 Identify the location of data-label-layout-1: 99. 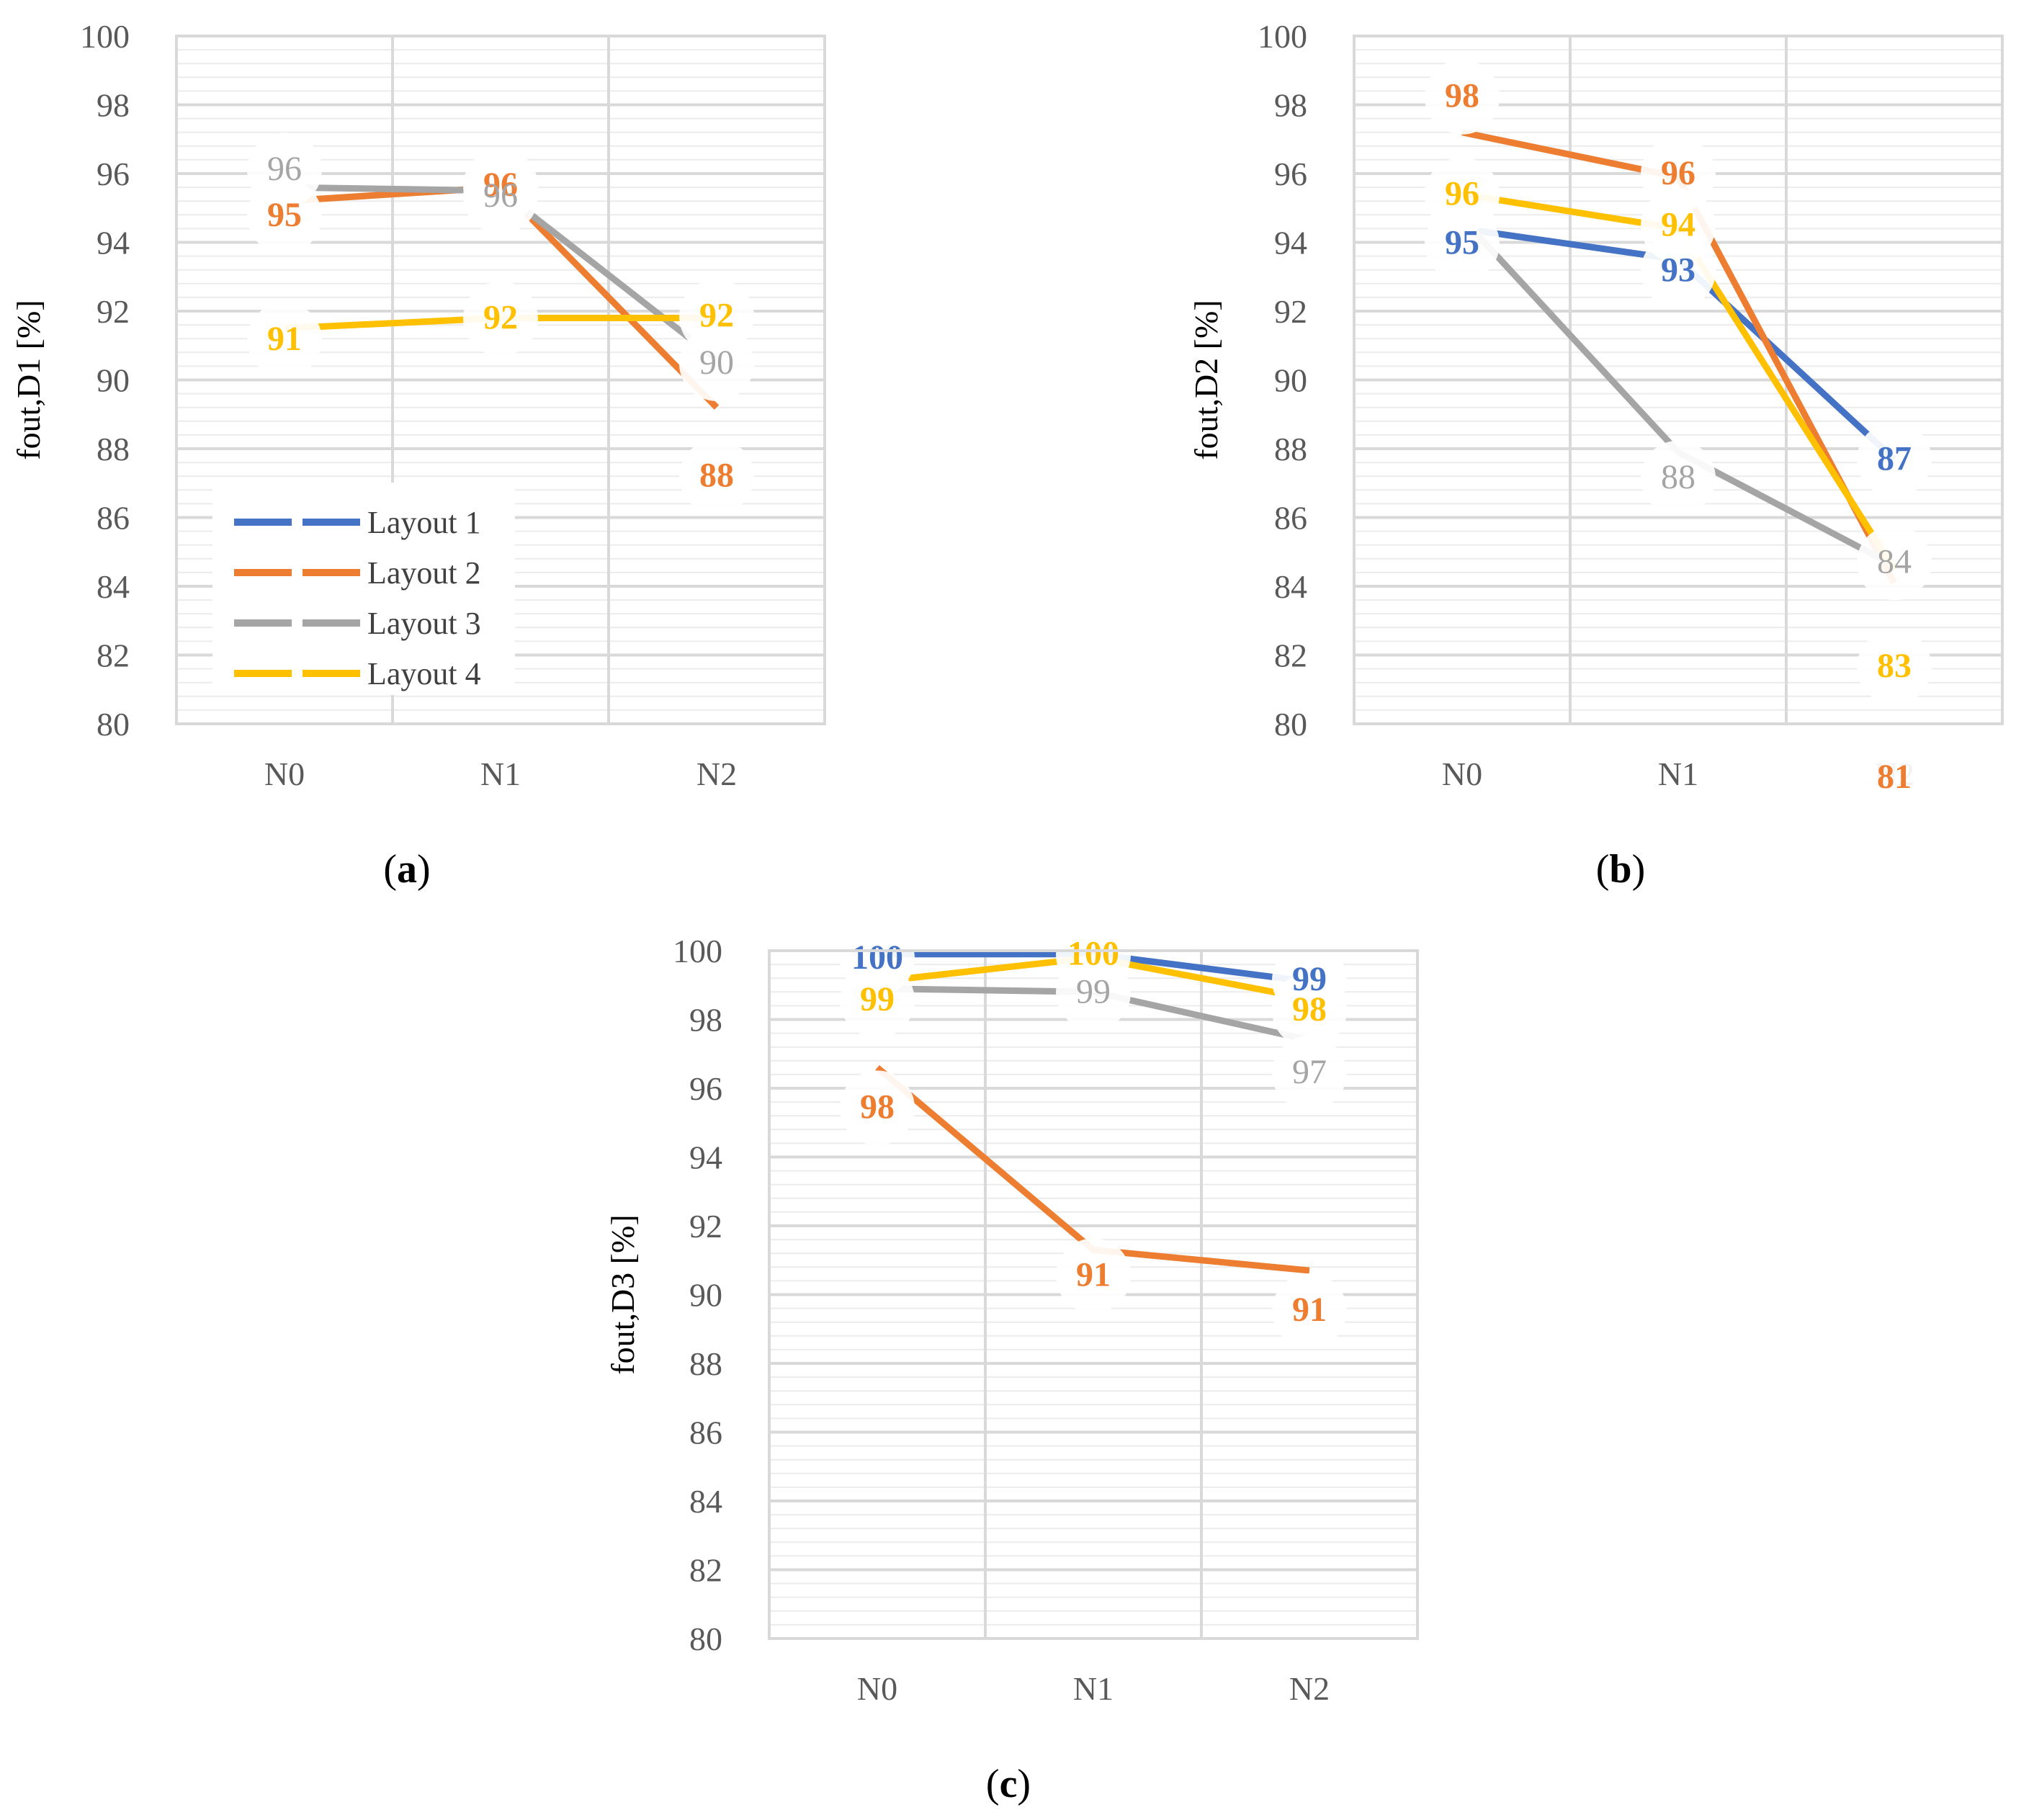
(1309, 979).